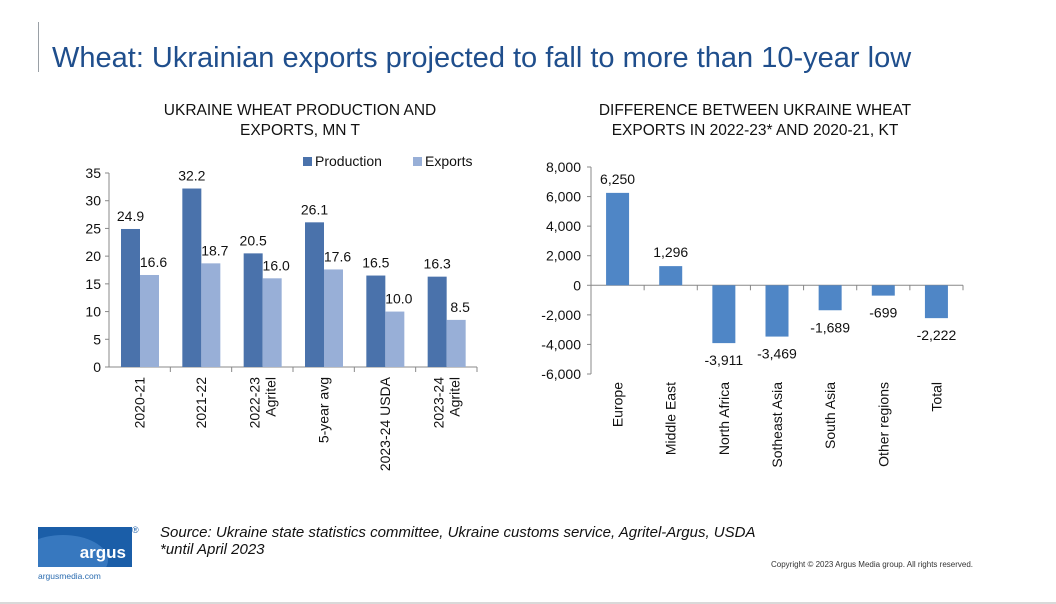  I want to click on chart1-y-tick-label: 15, so click(93, 284).